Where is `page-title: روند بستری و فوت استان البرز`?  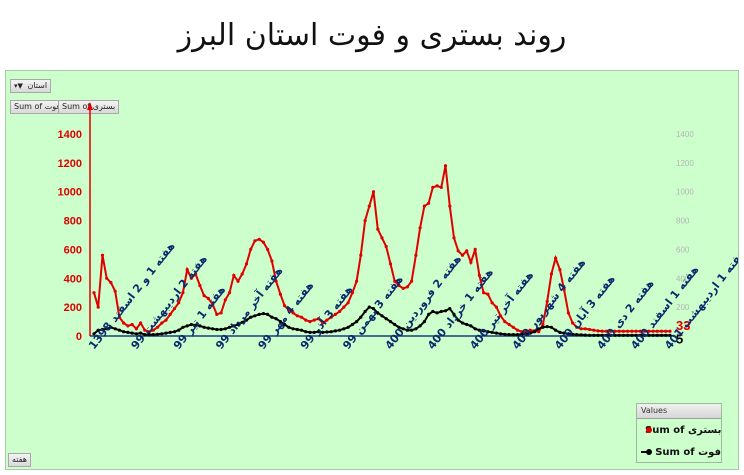
page-title: روند بستری و فوت استان البرز is located at coordinates (372, 35).